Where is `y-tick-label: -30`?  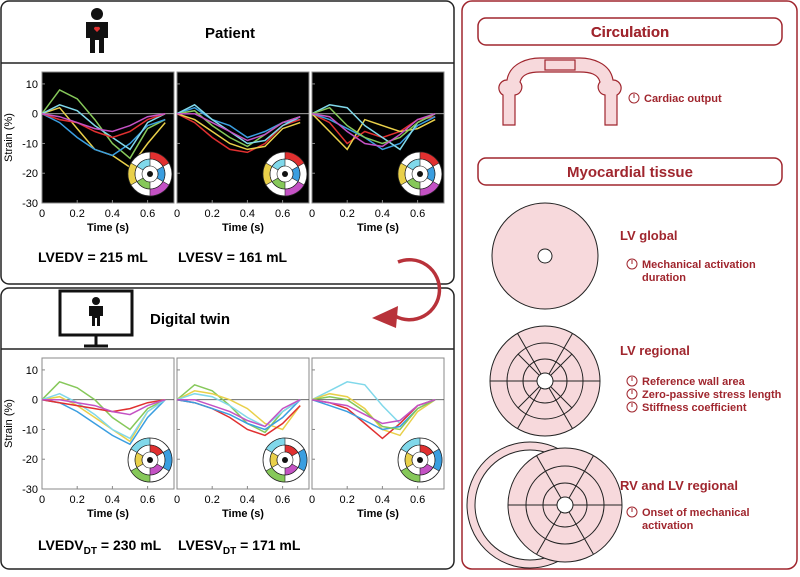 y-tick-label: -30 is located at coordinates (30, 490).